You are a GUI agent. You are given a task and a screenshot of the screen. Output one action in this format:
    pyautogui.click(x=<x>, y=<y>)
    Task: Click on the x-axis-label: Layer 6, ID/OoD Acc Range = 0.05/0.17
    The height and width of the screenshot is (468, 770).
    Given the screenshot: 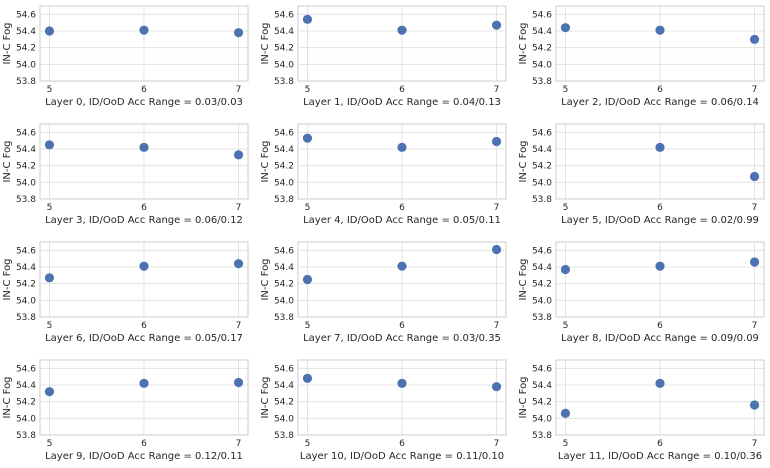 What is the action you would take?
    pyautogui.click(x=144, y=338)
    